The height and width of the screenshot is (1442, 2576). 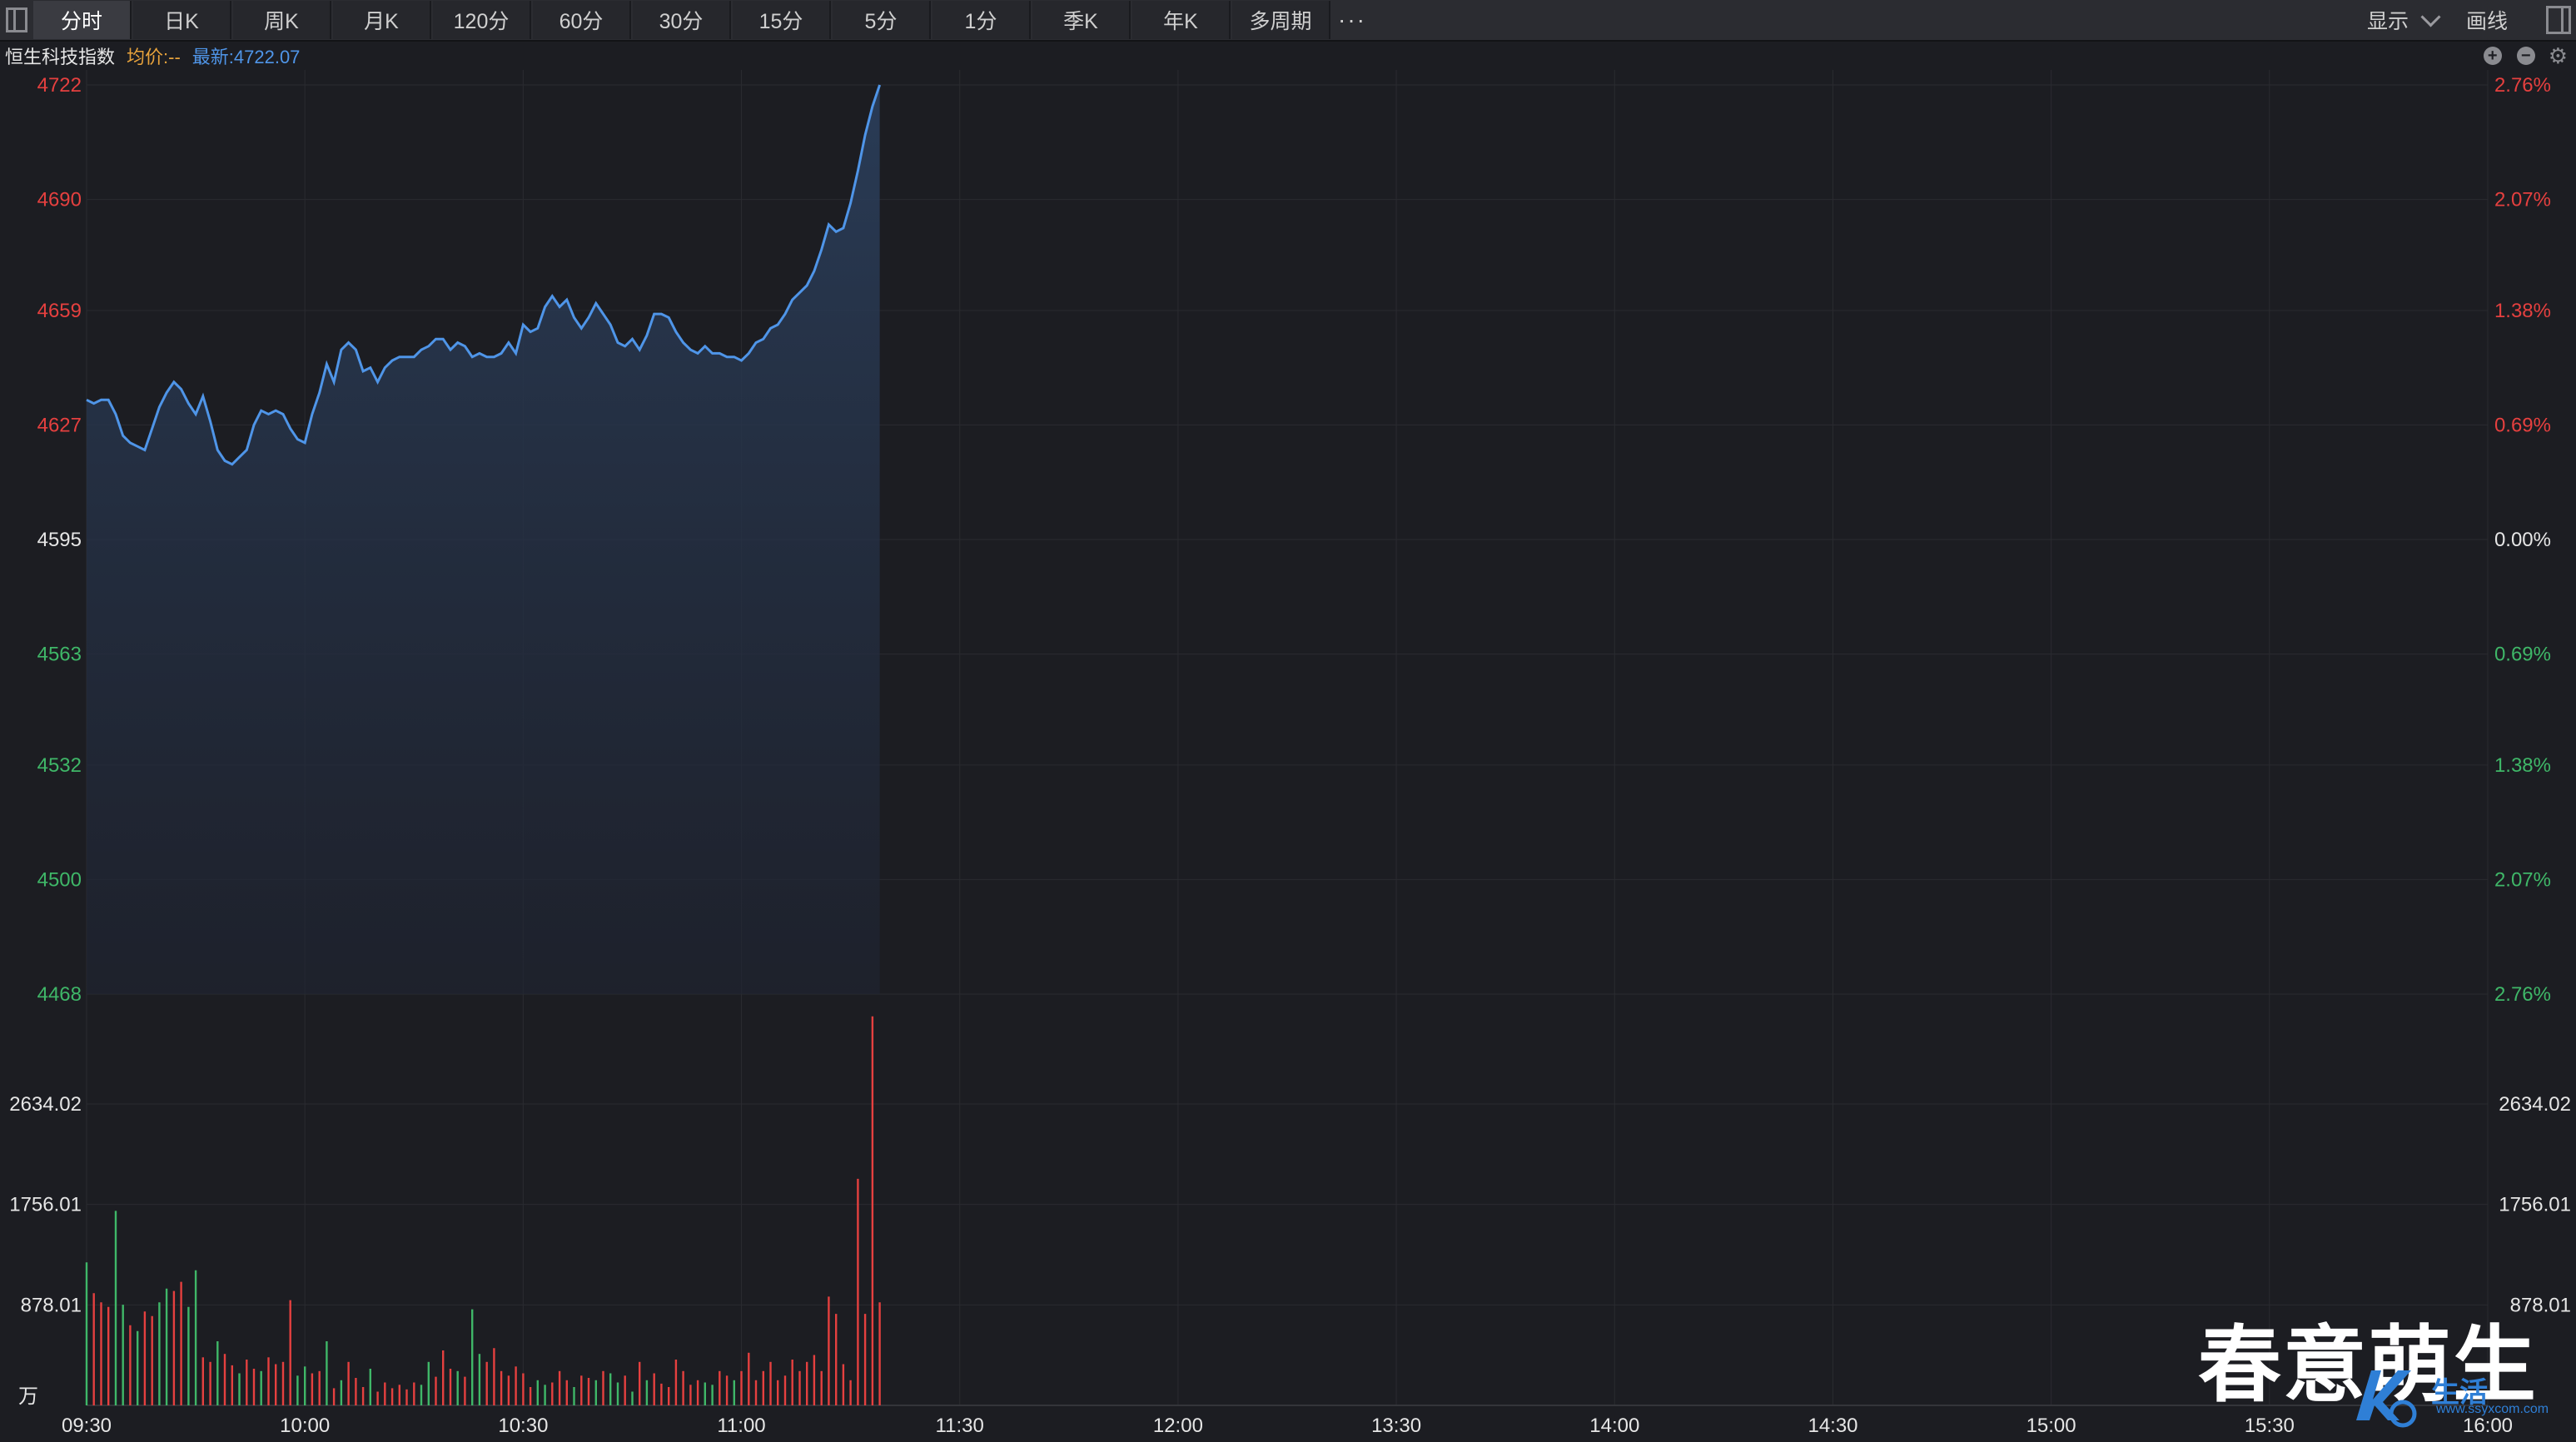 I want to click on time-tick-label: 13:30, so click(x=1396, y=1426).